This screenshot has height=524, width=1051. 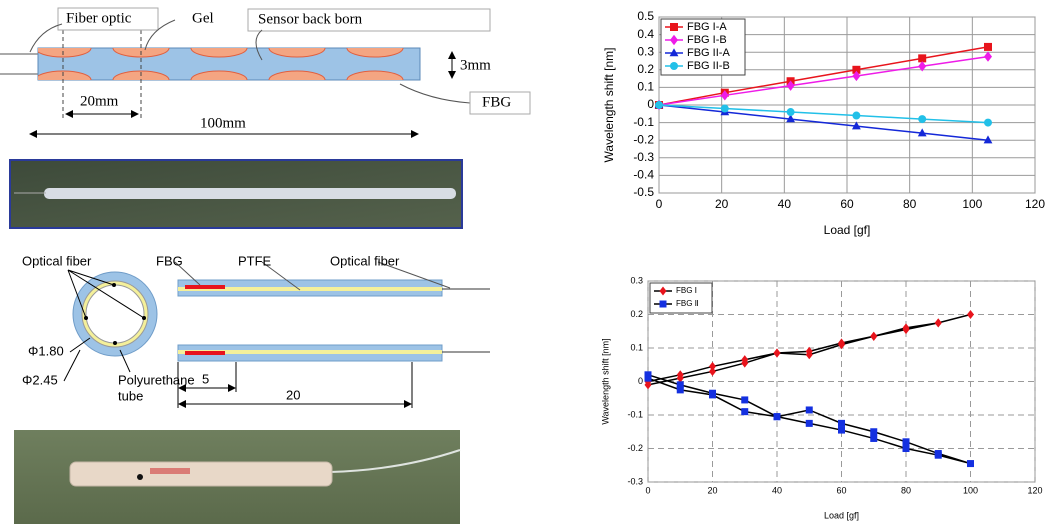 I want to click on x-tick-label: 60, so click(x=841, y=490).